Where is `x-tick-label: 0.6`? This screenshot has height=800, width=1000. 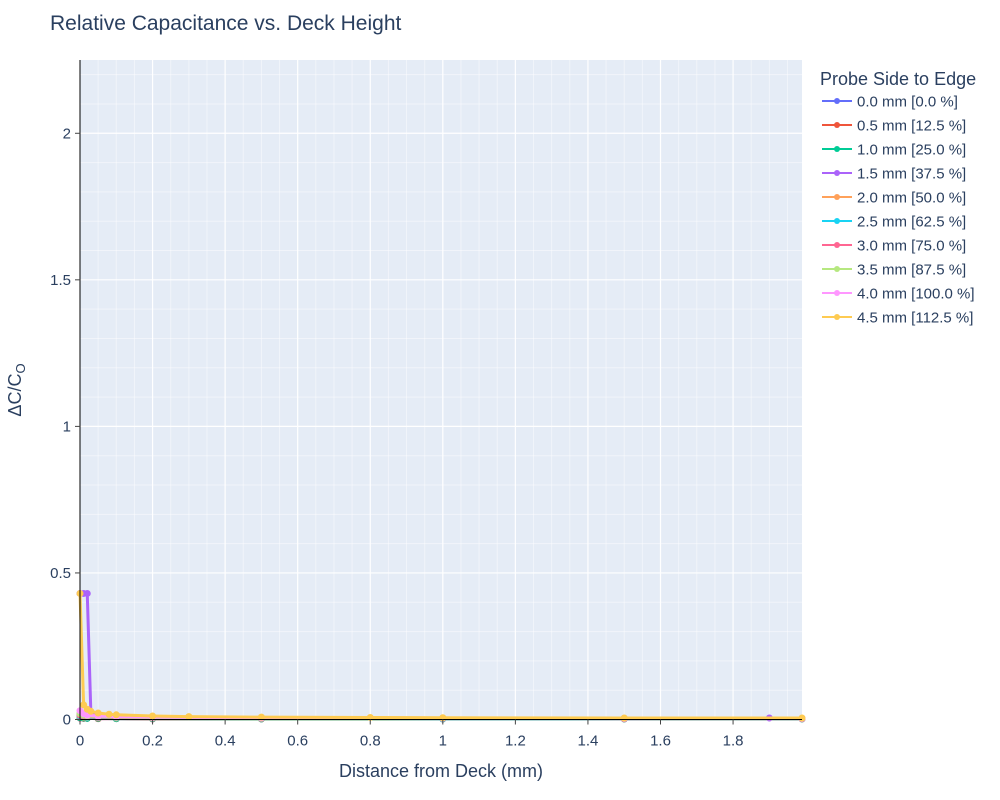
x-tick-label: 0.6 is located at coordinates (297, 741).